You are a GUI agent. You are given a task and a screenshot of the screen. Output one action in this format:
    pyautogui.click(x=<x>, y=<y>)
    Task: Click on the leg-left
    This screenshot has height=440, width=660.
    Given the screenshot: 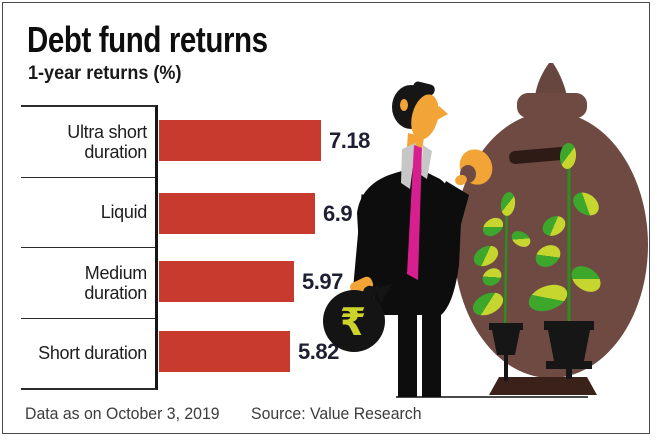 What is the action you would take?
    pyautogui.click(x=407, y=352)
    